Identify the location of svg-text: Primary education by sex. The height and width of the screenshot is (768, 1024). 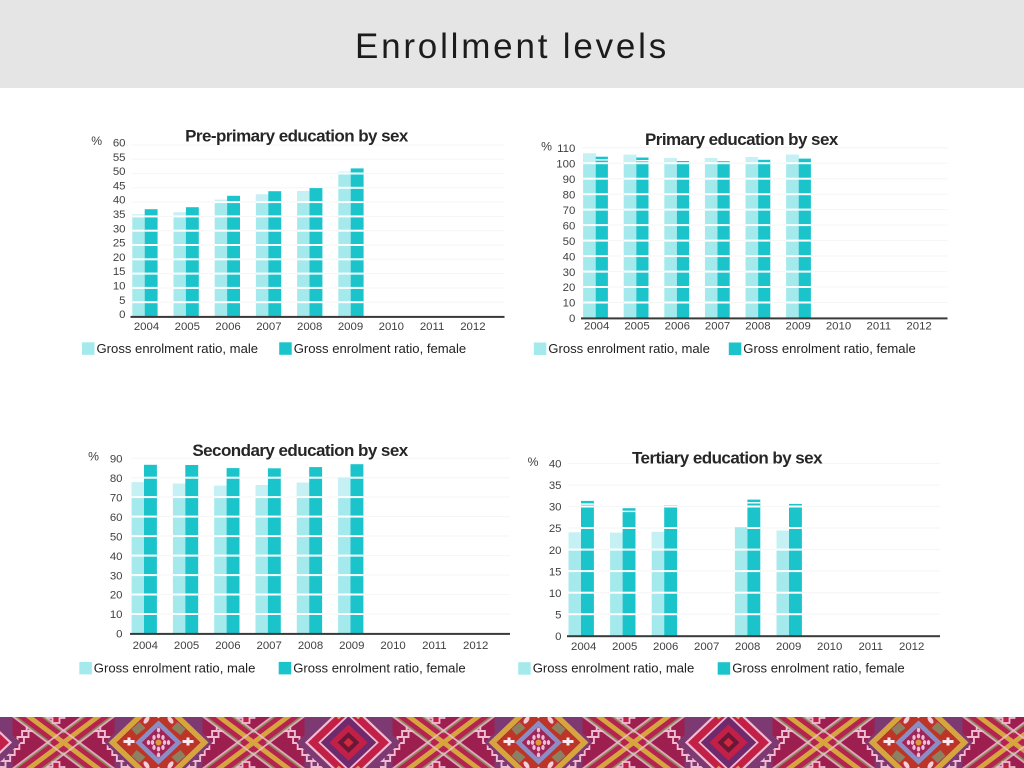
(742, 139).